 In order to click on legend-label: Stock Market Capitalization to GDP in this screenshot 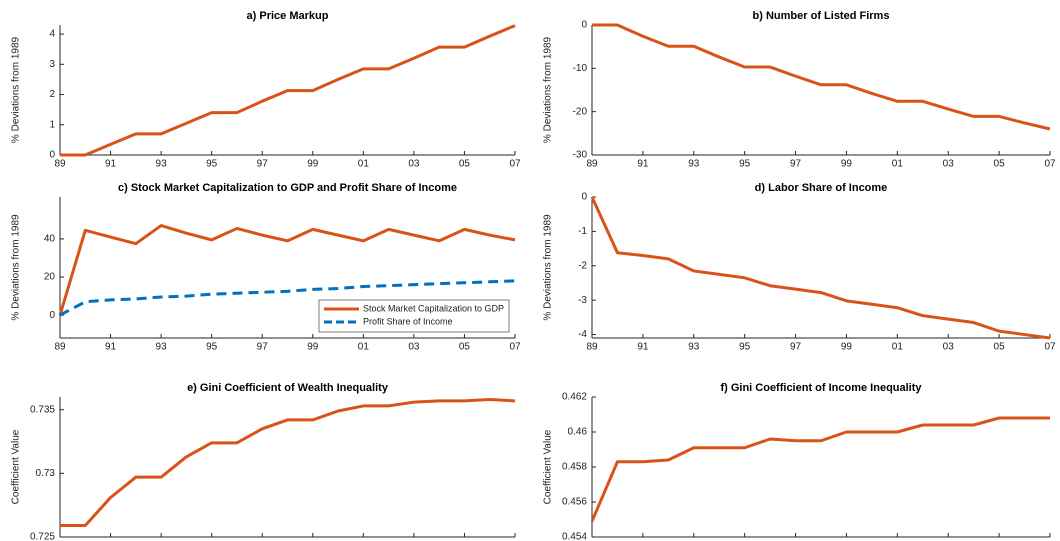, I will do `click(433, 308)`.